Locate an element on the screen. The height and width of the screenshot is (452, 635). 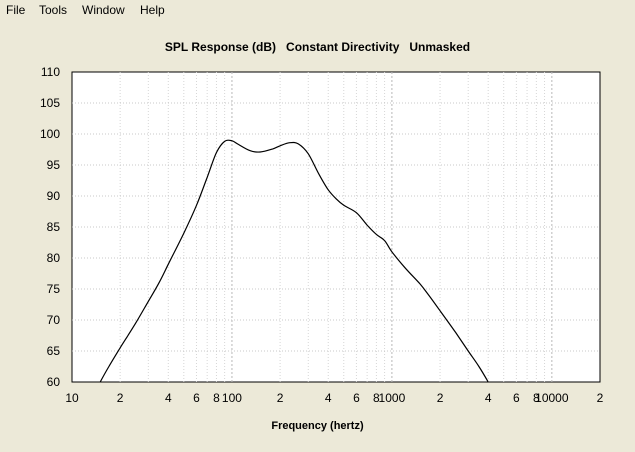
menu-file: File is located at coordinates (16, 10).